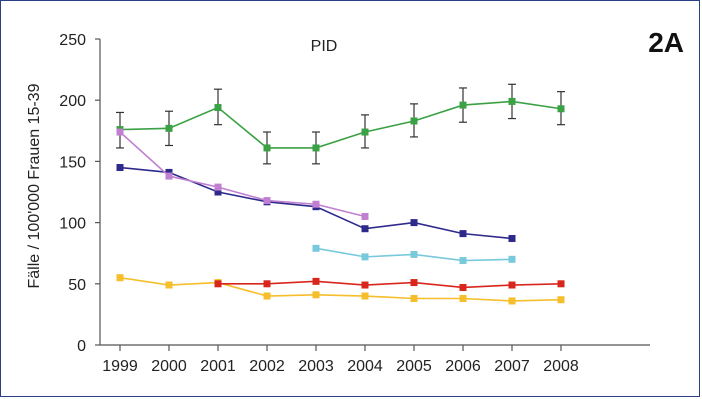 The image size is (702, 399). What do you see at coordinates (79, 193) in the screenshot?
I see `y-axis-ticks: 0 50 100 150 200 250` at bounding box center [79, 193].